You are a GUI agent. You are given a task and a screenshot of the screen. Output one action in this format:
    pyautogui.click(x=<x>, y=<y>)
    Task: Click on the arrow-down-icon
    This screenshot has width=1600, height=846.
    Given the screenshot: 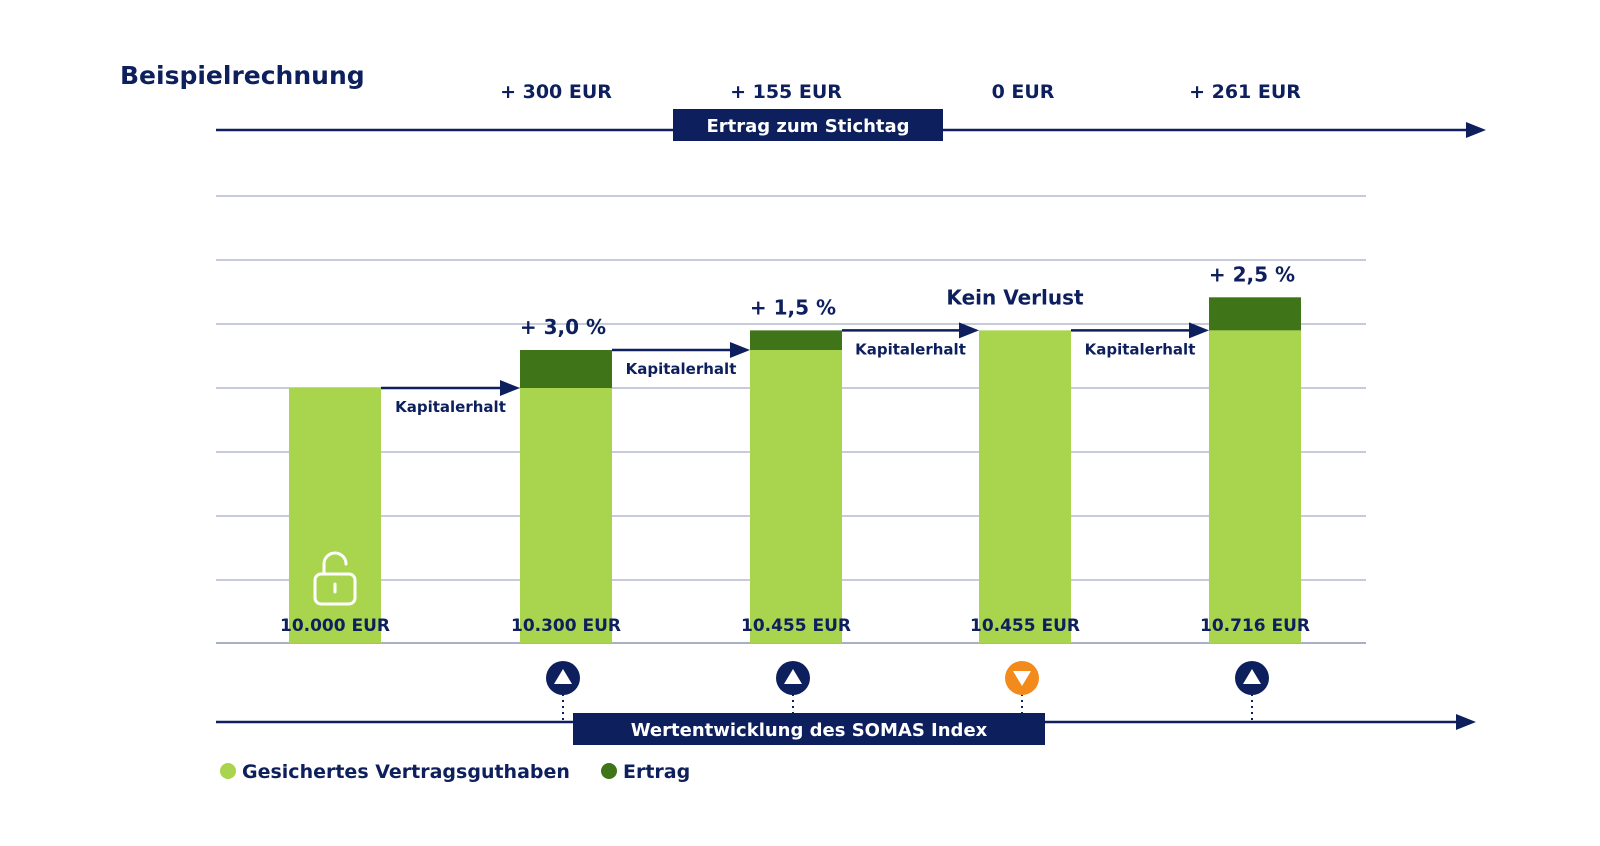 What is the action you would take?
    pyautogui.click(x=1022, y=678)
    